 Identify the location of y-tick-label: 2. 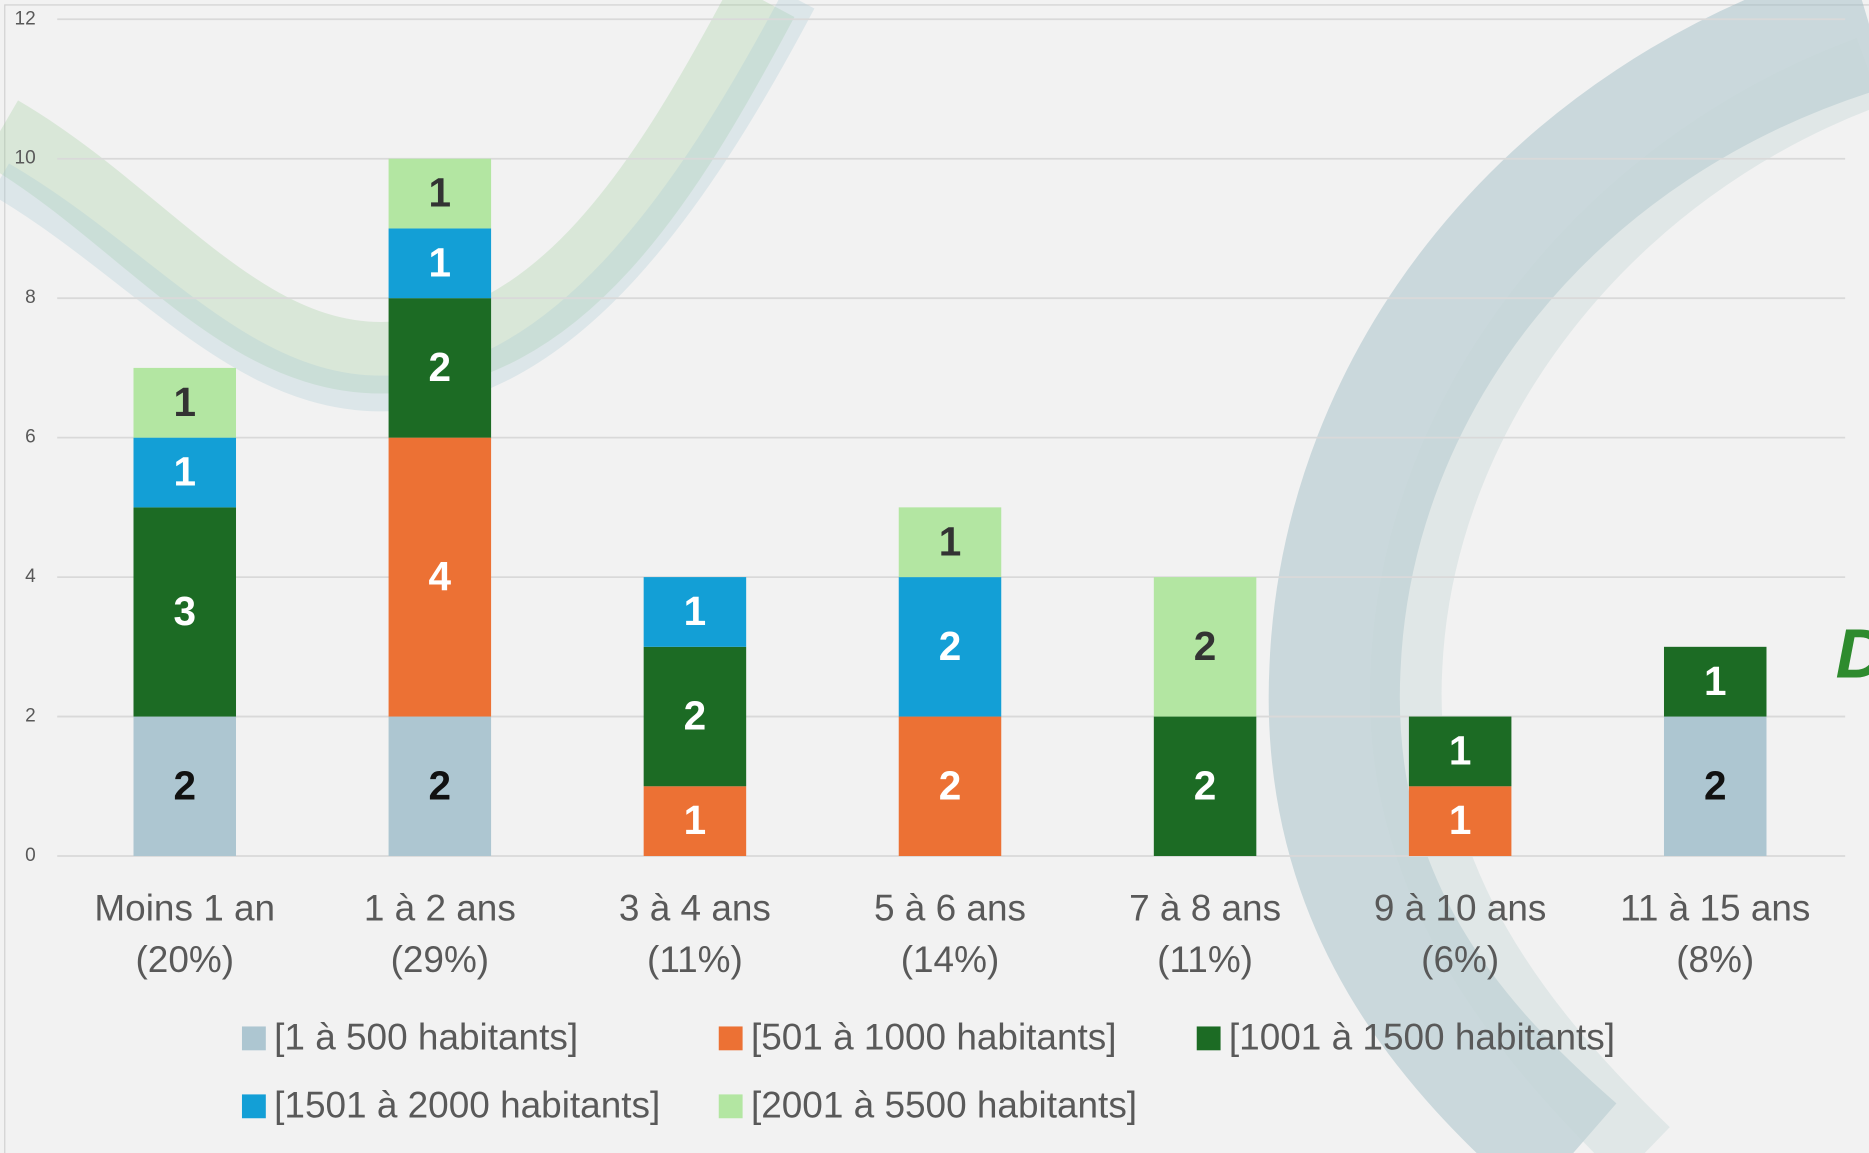
(30, 716).